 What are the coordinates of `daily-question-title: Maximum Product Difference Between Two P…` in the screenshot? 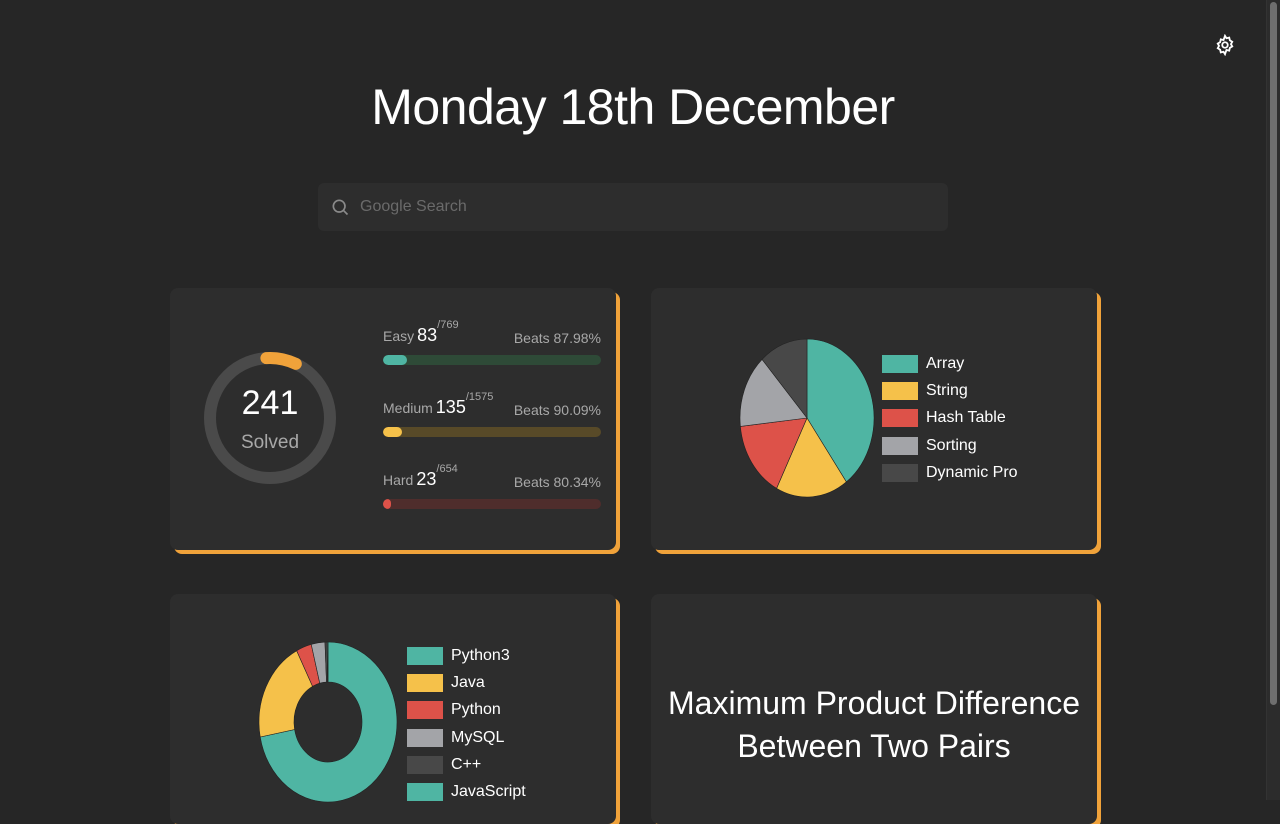 It's located at (874, 724).